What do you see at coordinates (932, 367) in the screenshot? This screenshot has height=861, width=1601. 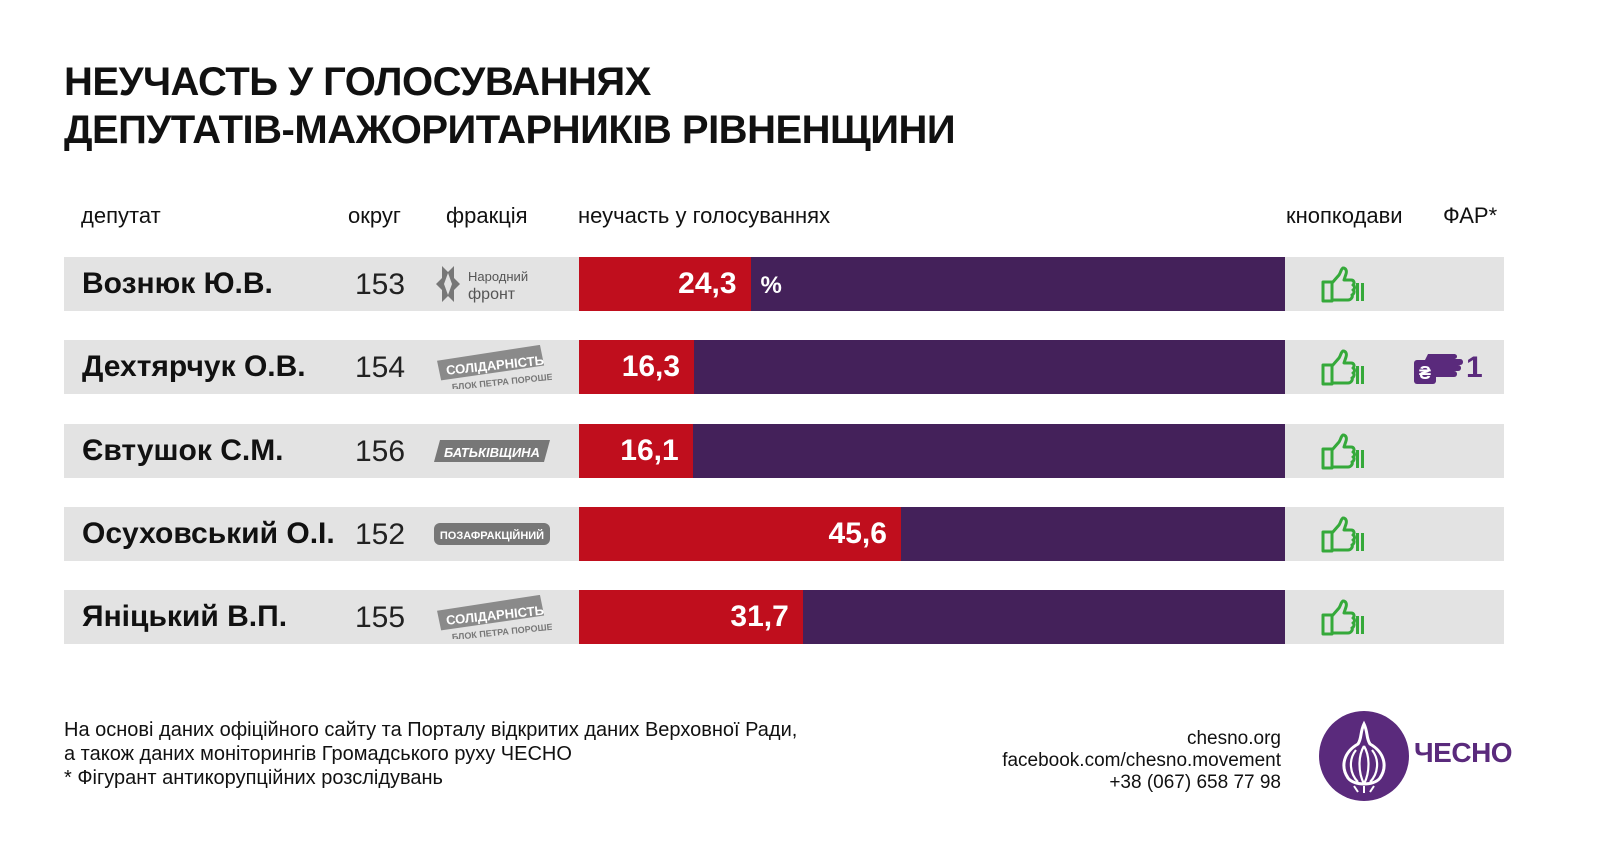 I see `participation-bar: 16,3` at bounding box center [932, 367].